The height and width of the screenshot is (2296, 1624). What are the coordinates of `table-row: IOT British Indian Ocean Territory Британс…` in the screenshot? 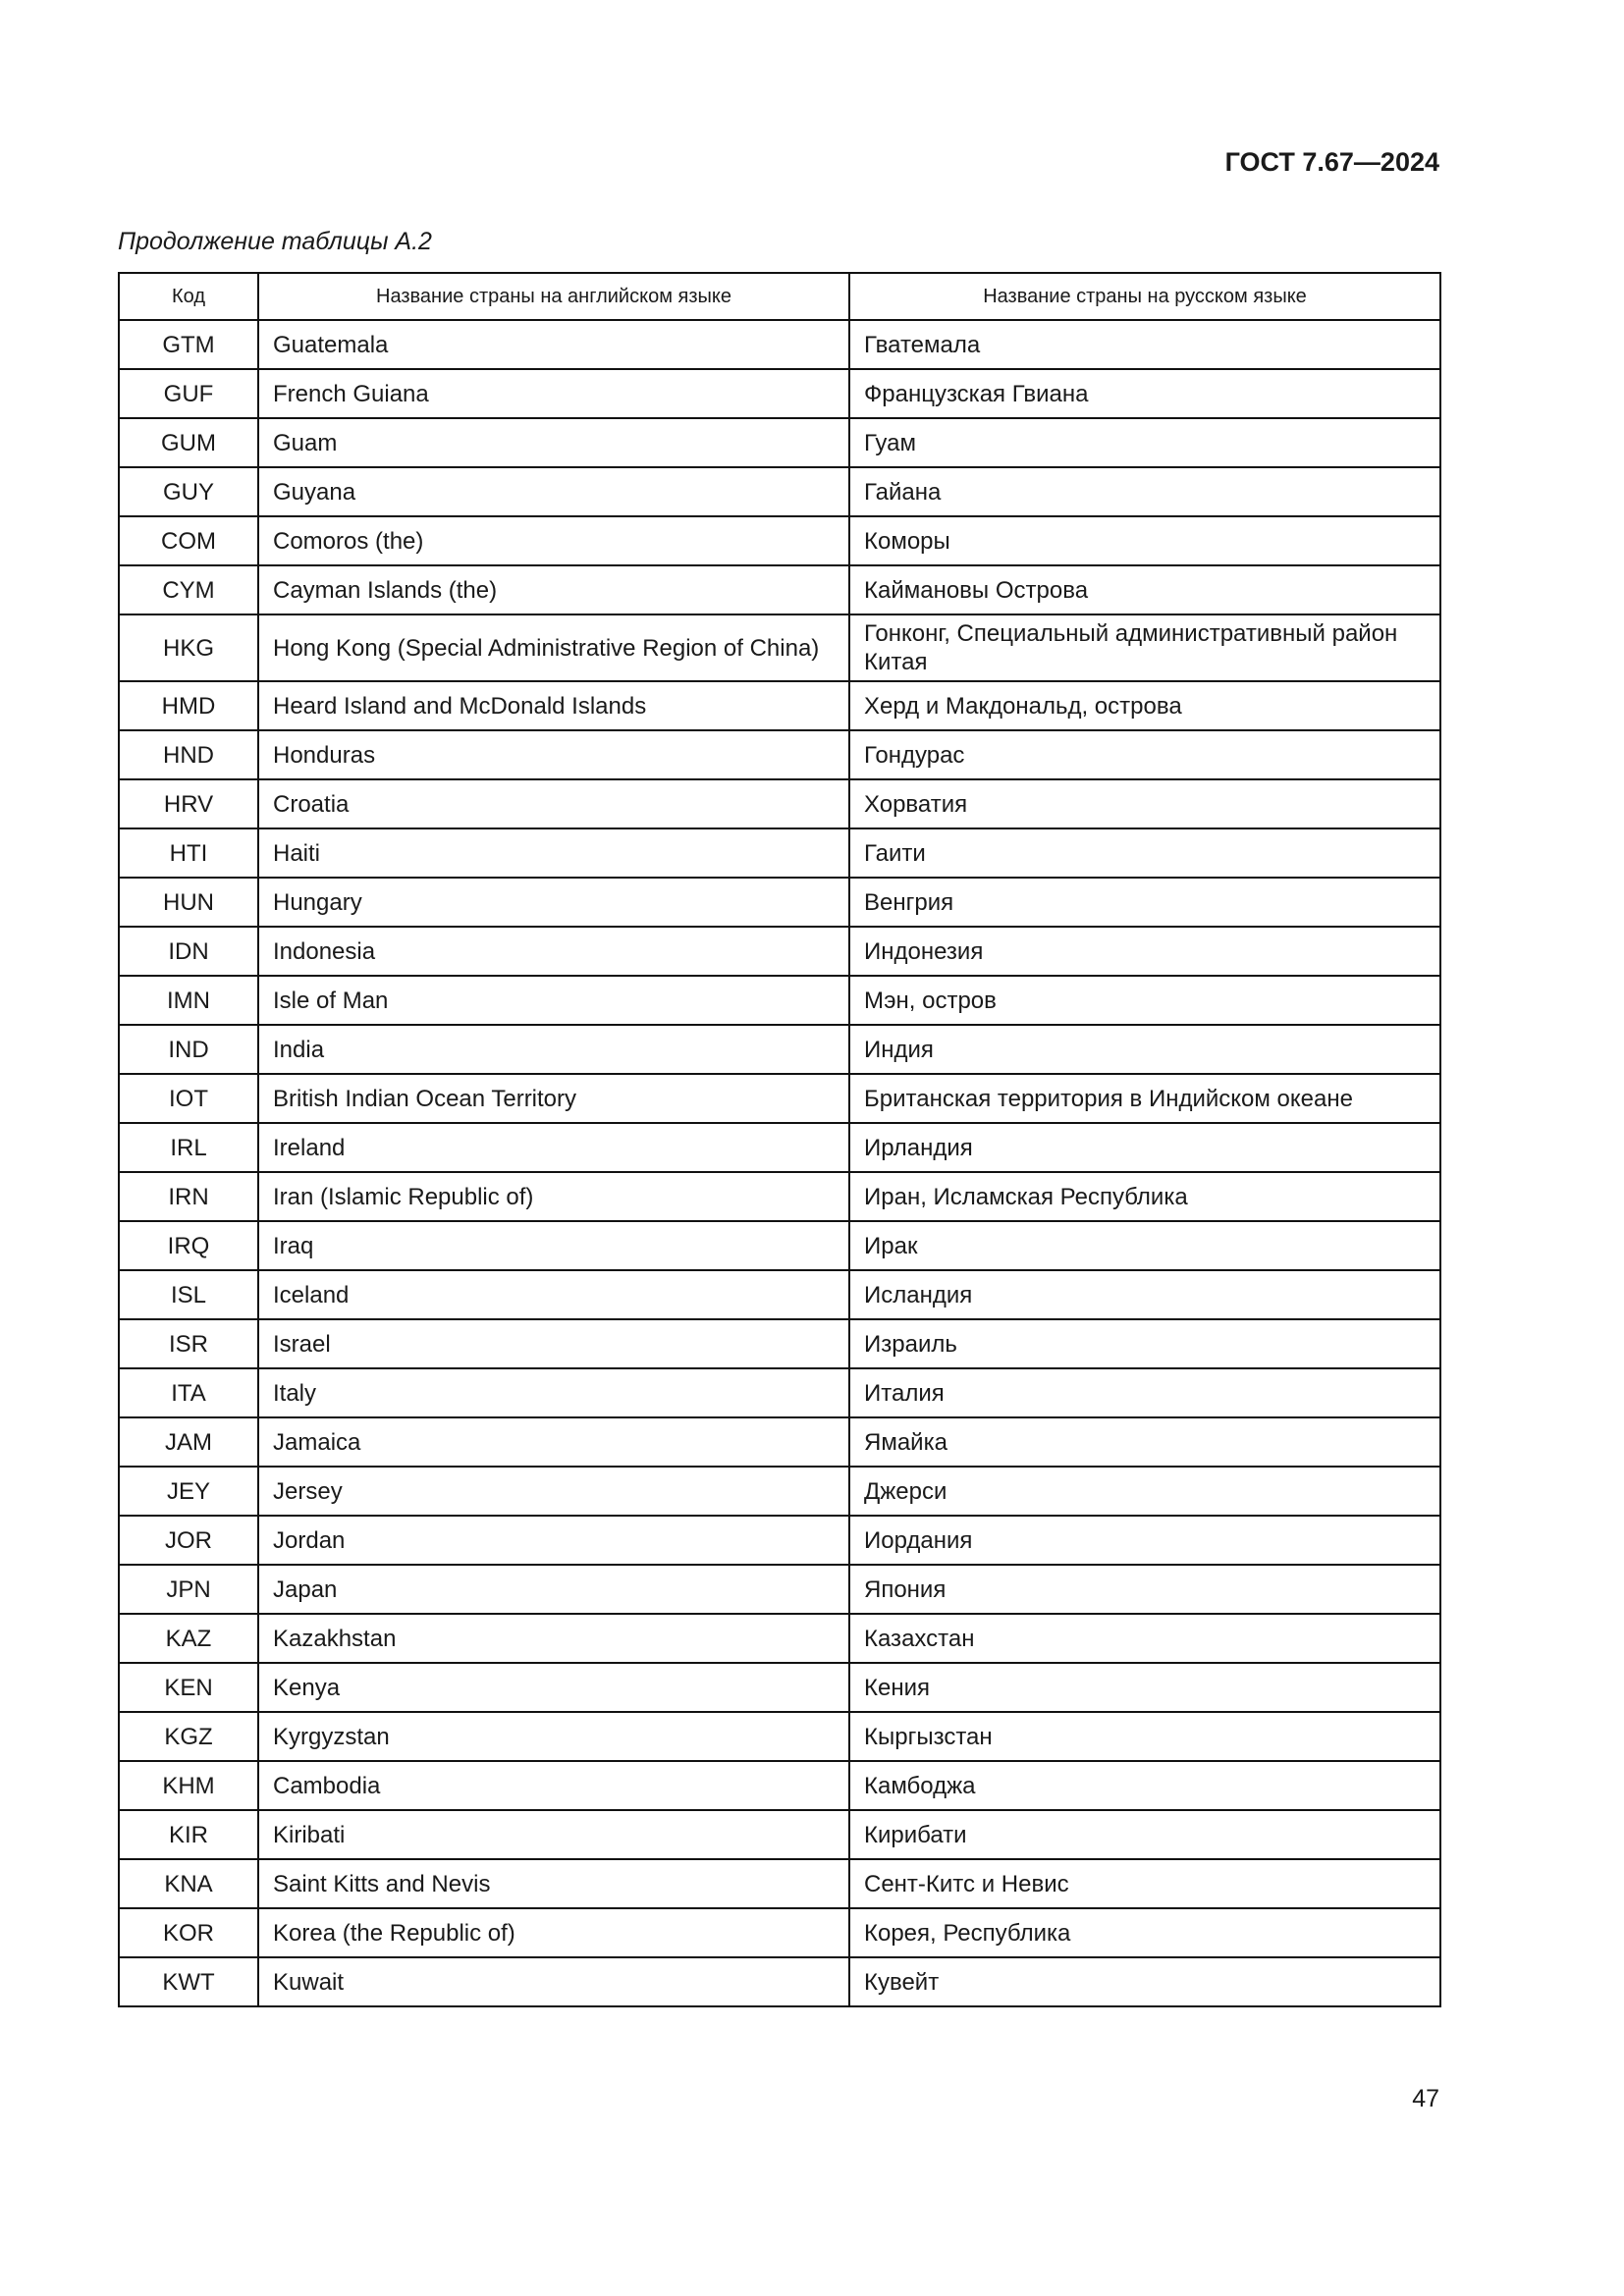 It's located at (779, 1098).